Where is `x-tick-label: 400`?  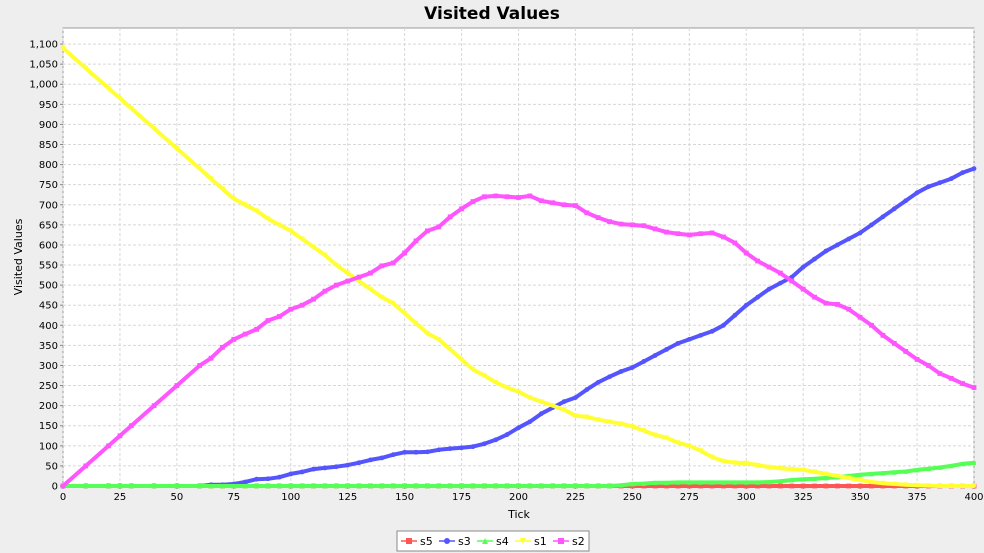 x-tick-label: 400 is located at coordinates (973, 497).